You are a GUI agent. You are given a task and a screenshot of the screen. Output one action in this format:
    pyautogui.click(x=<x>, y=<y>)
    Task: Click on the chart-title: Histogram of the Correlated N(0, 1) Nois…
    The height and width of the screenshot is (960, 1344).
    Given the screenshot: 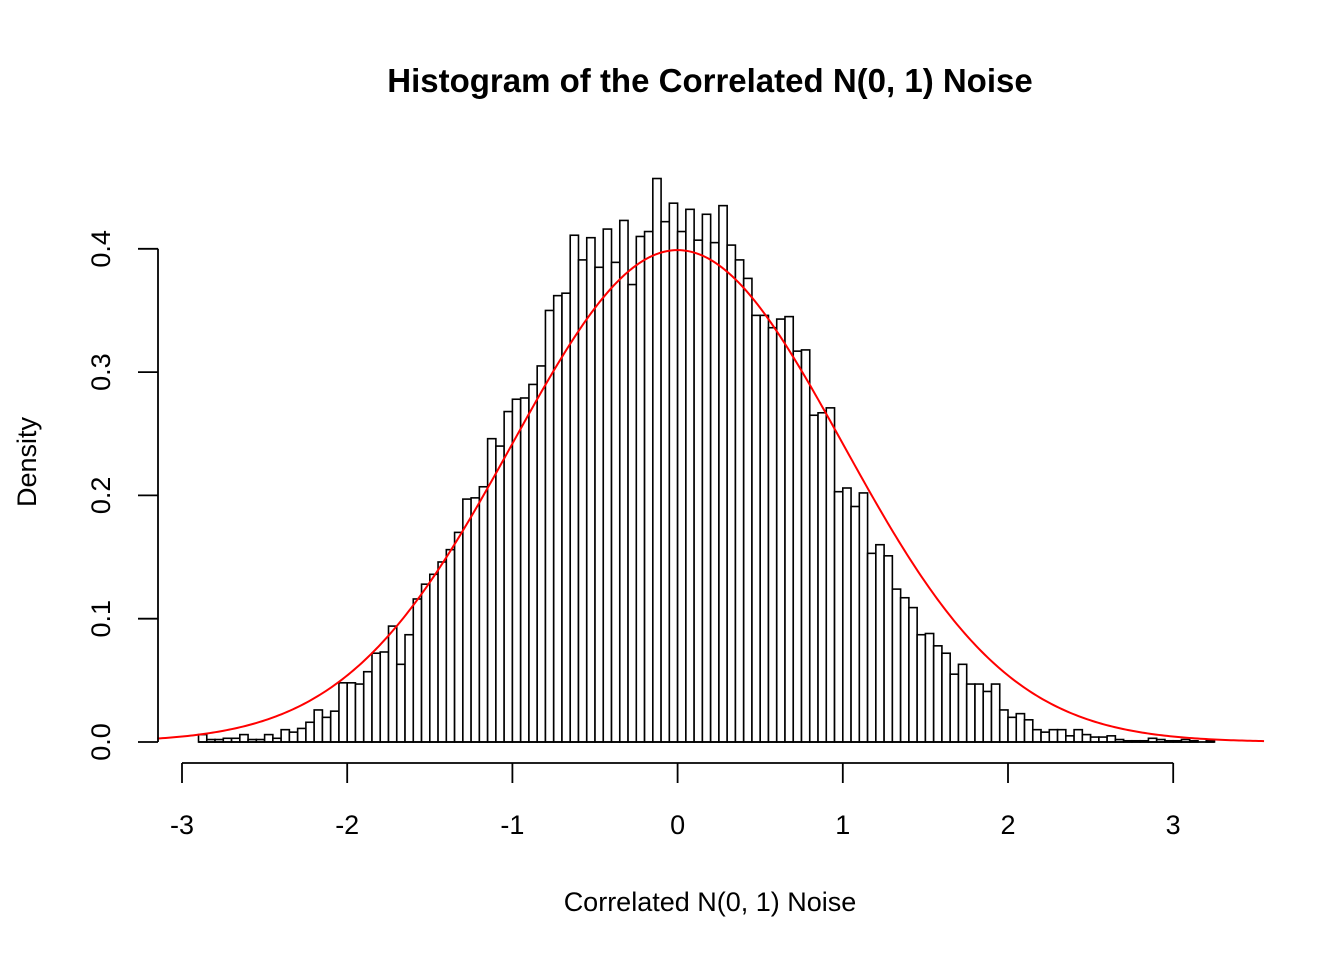 What is the action you would take?
    pyautogui.click(x=709, y=80)
    